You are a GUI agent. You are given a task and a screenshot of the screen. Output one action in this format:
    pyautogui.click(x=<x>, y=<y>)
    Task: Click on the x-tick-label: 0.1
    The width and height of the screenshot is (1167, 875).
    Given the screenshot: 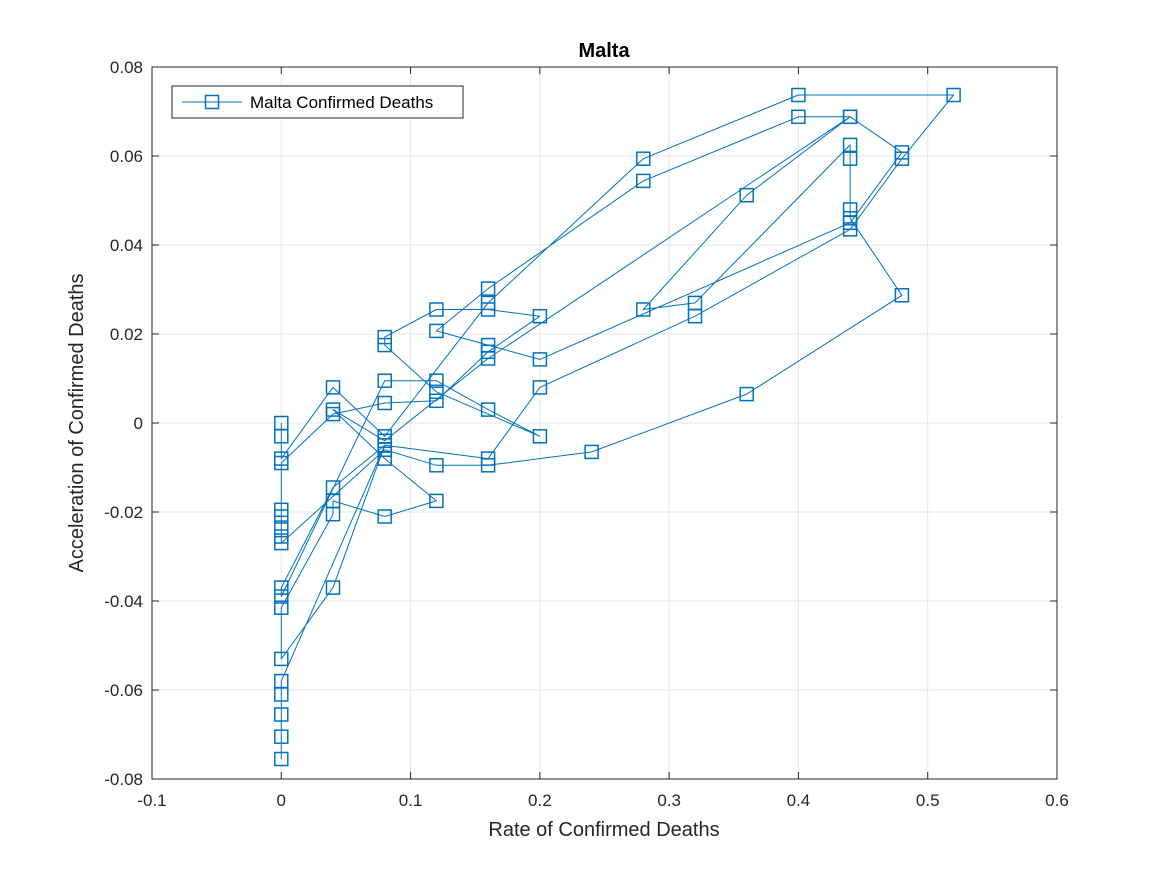 What is the action you would take?
    pyautogui.click(x=411, y=800)
    